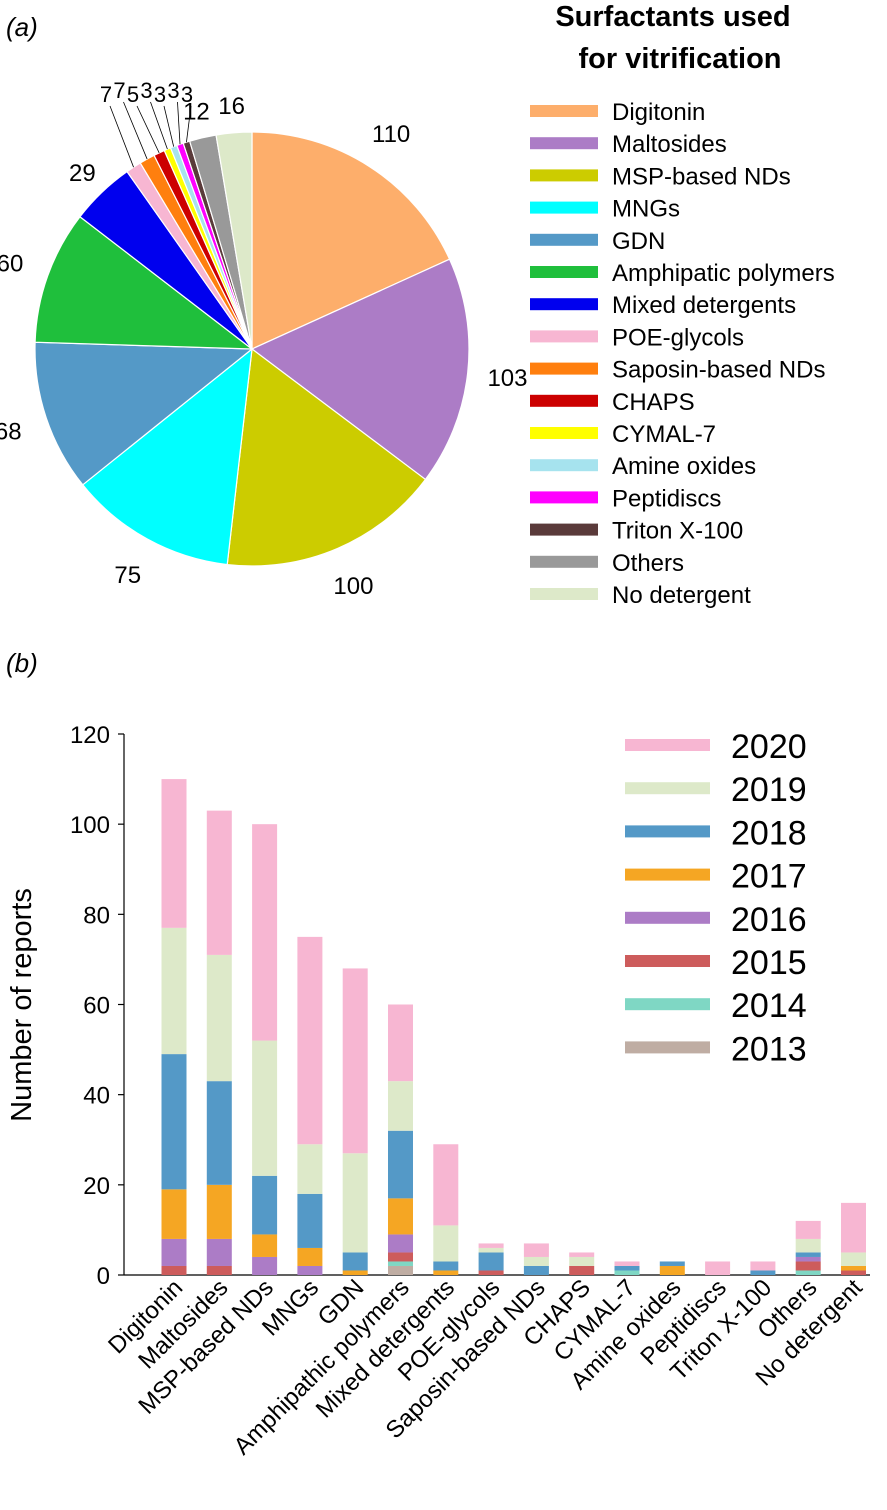  I want to click on y-tick-label: 80, so click(96, 915).